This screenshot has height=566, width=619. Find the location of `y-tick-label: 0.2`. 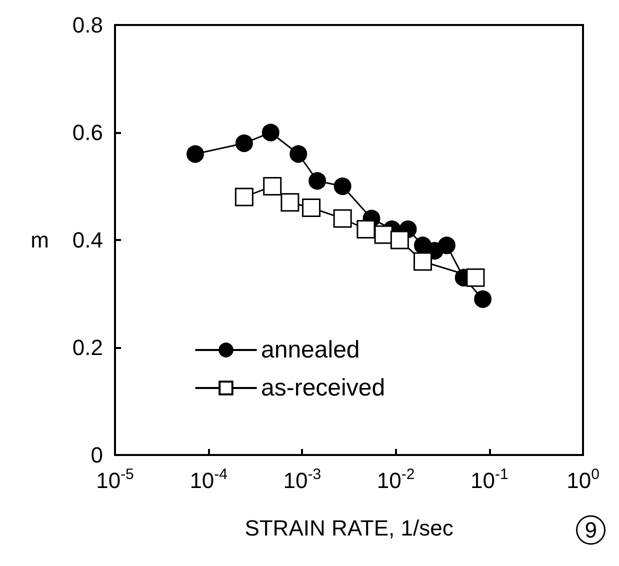

y-tick-label: 0.2 is located at coordinates (87, 347).